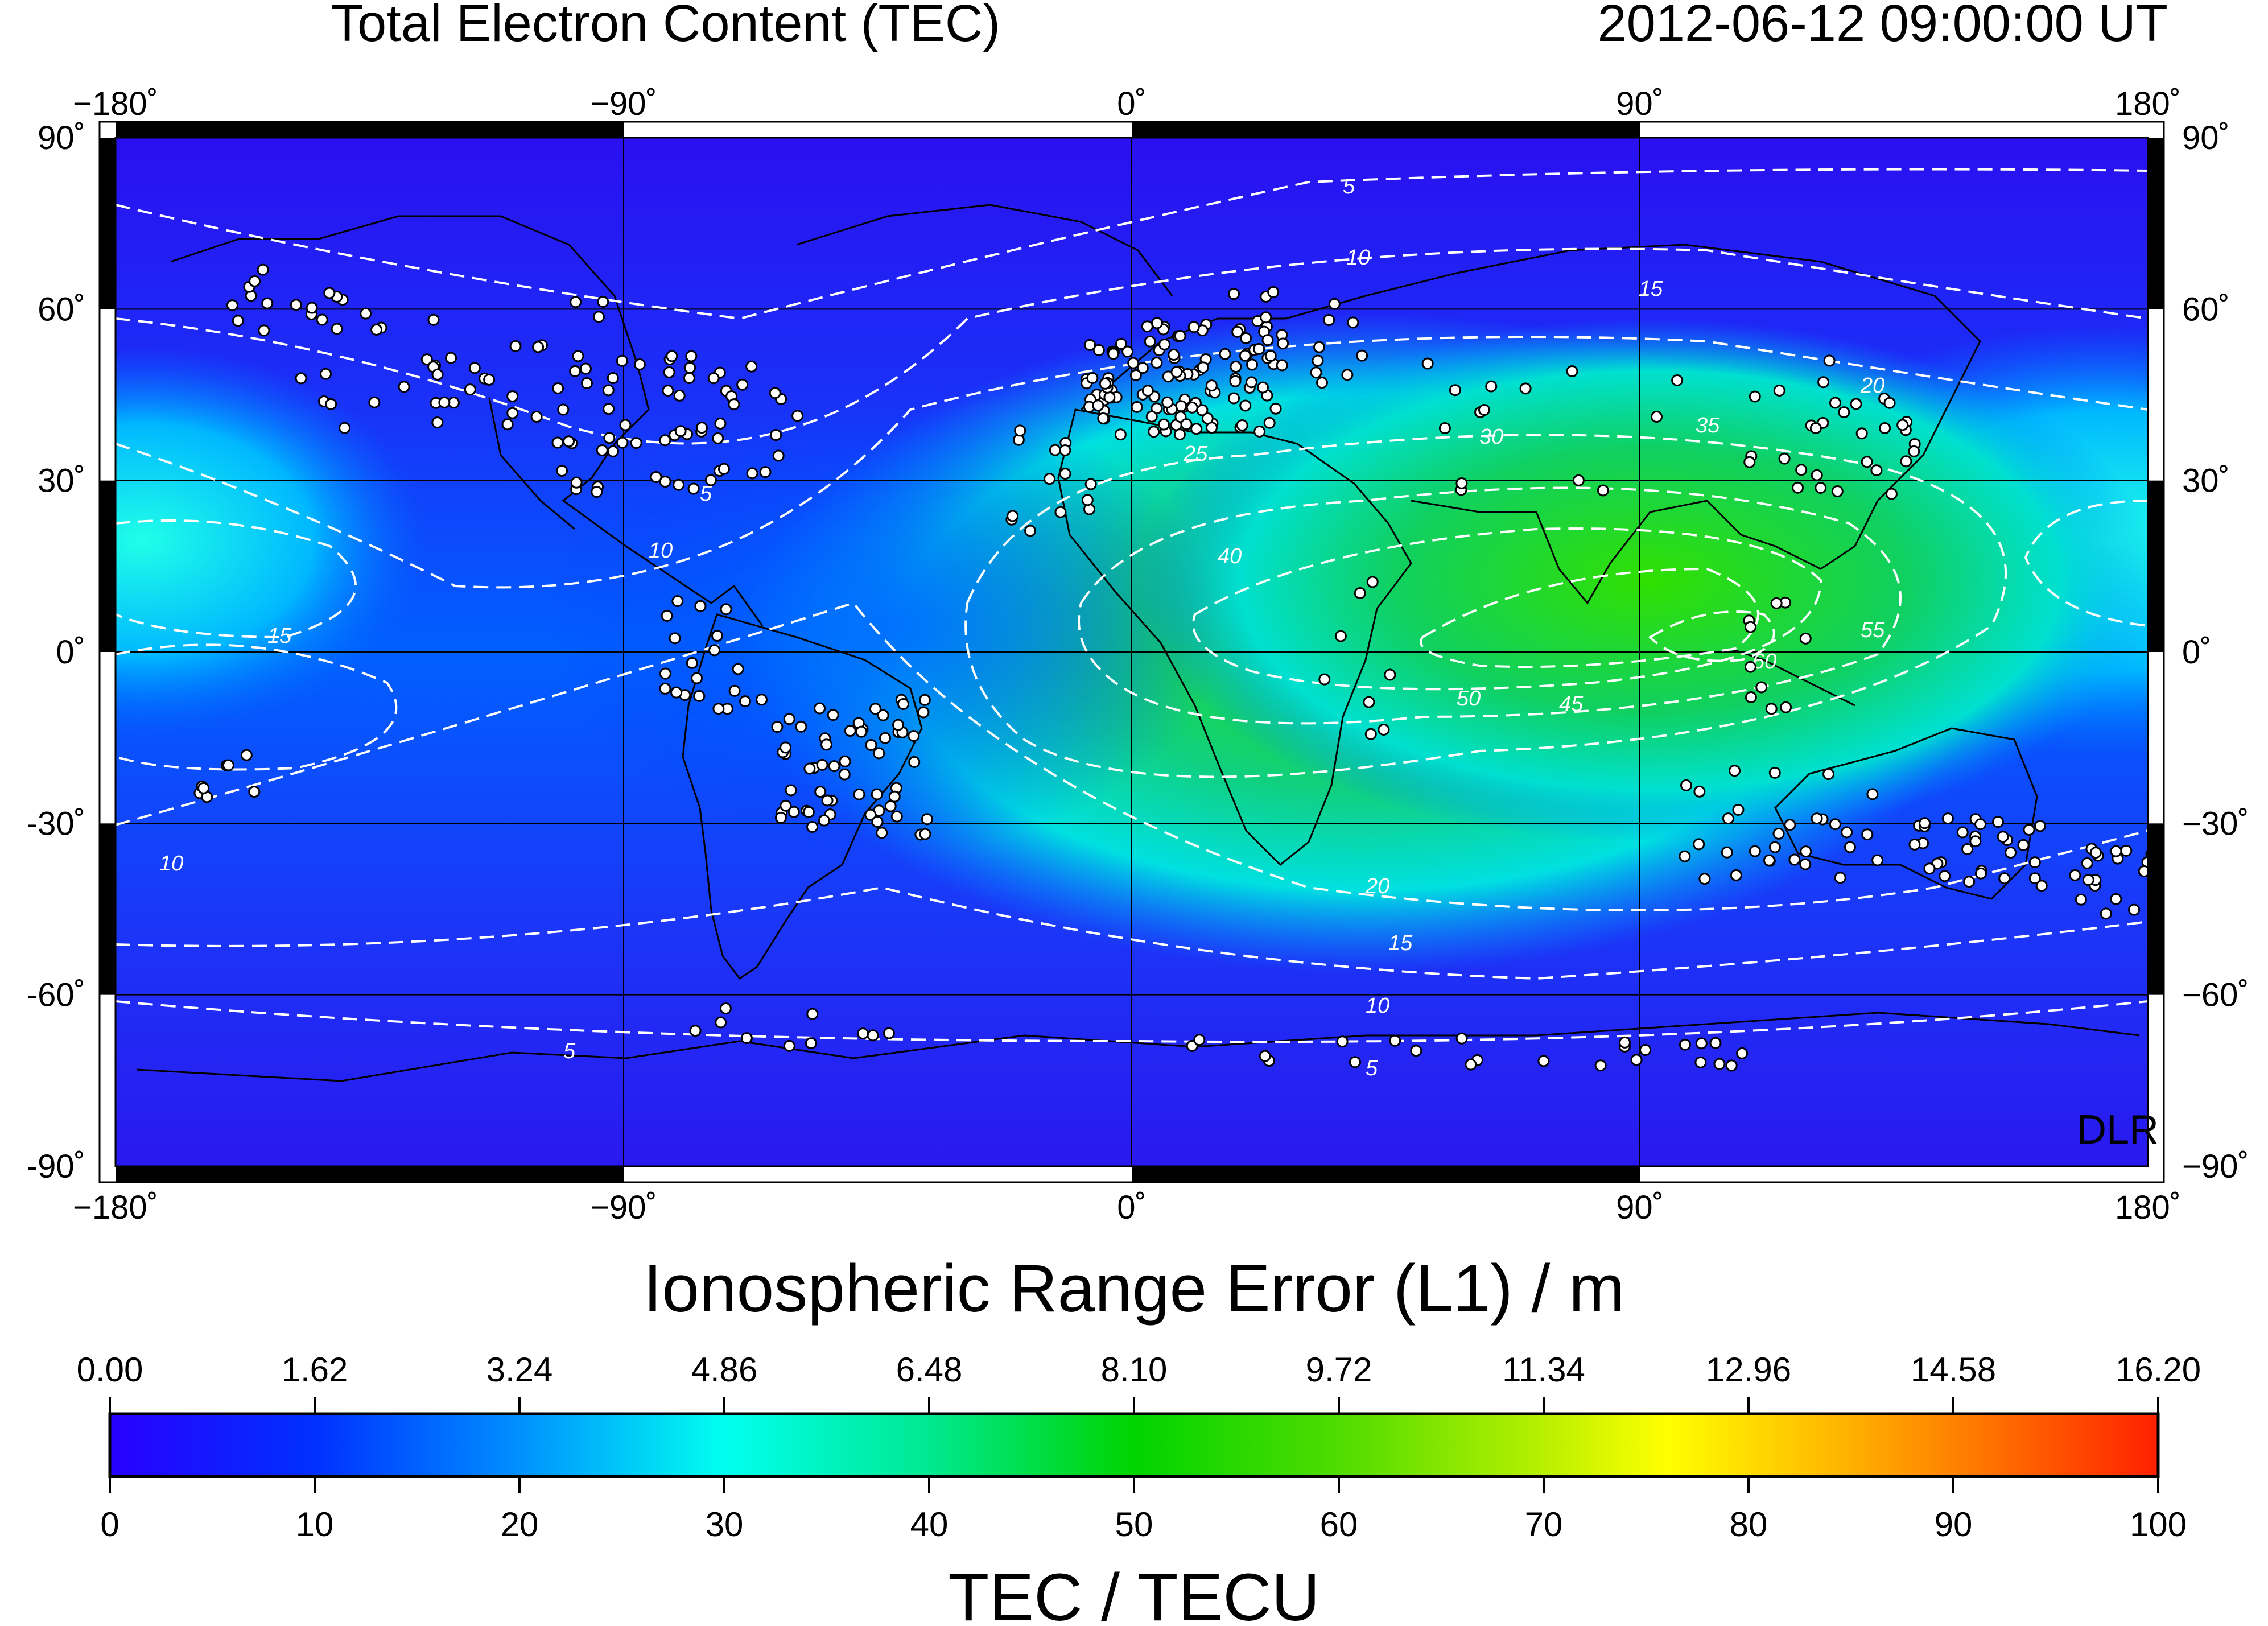 This screenshot has width=2268, height=1626. I want to click on contour-label: 50, so click(1469, 699).